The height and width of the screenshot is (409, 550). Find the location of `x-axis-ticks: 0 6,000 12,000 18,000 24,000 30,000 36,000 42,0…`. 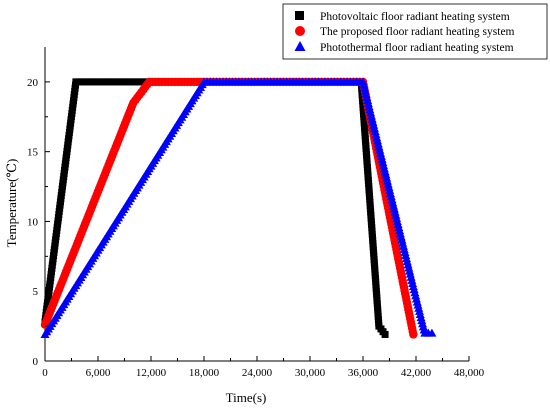

x-axis-ticks: 0 6,000 12,000 18,000 24,000 30,000 36,000 42,0… is located at coordinates (263, 367).